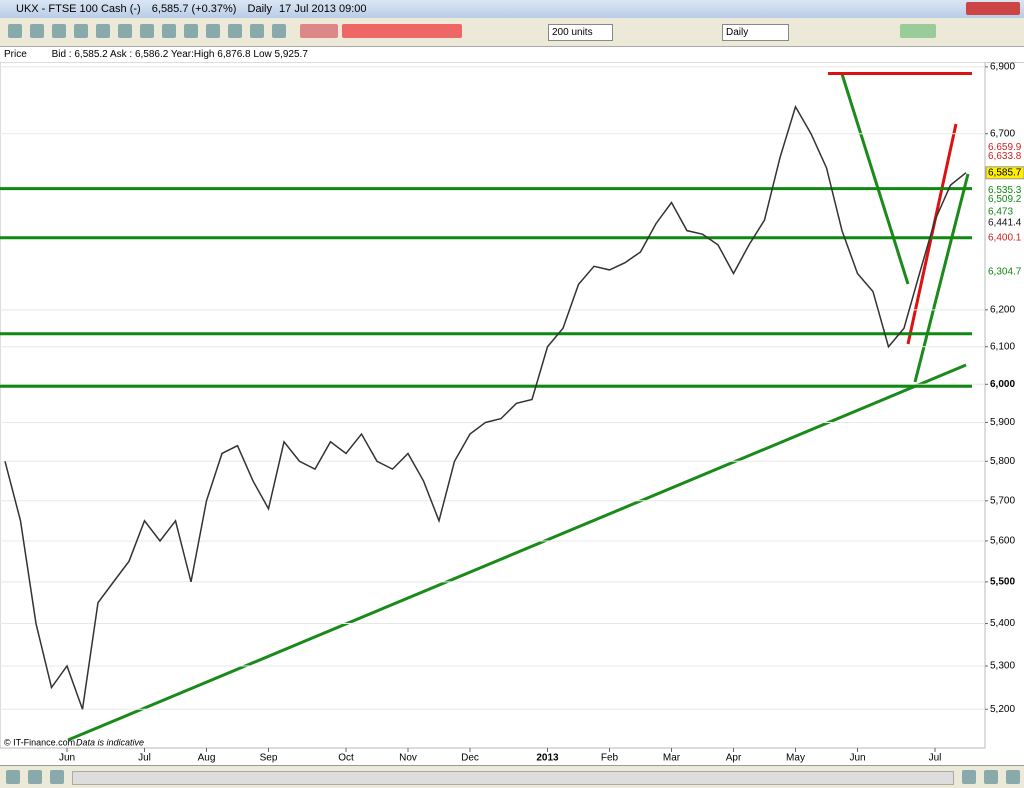 This screenshot has height=788, width=1024. I want to click on price-marker-label: 6,633.8, so click(1005, 156).